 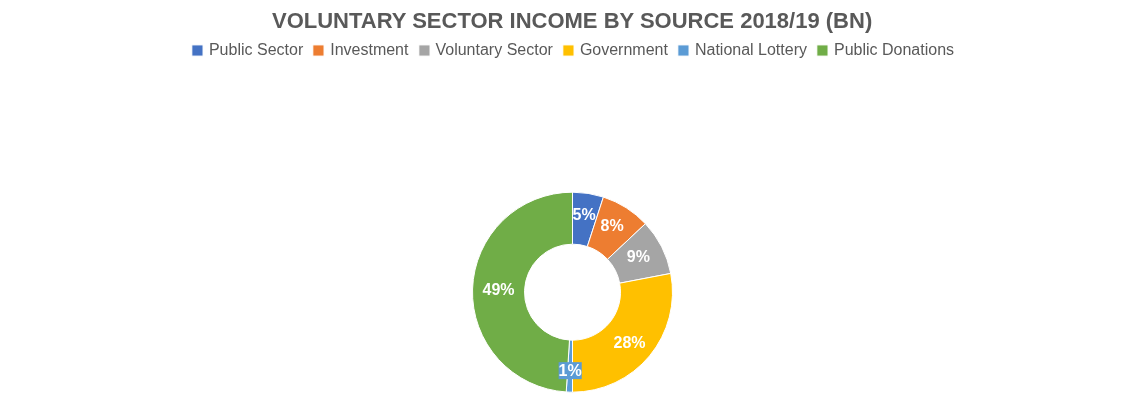 What do you see at coordinates (612, 226) in the screenshot?
I see `data-label: 8%` at bounding box center [612, 226].